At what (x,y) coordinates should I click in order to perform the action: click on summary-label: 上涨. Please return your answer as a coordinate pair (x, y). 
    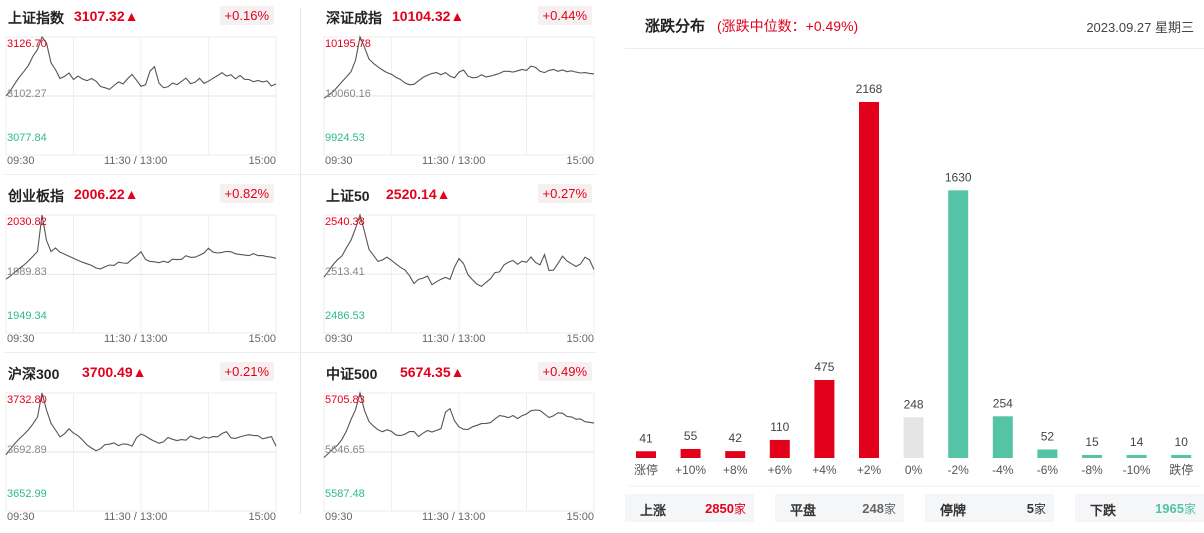
    Looking at the image, I should click on (653, 510).